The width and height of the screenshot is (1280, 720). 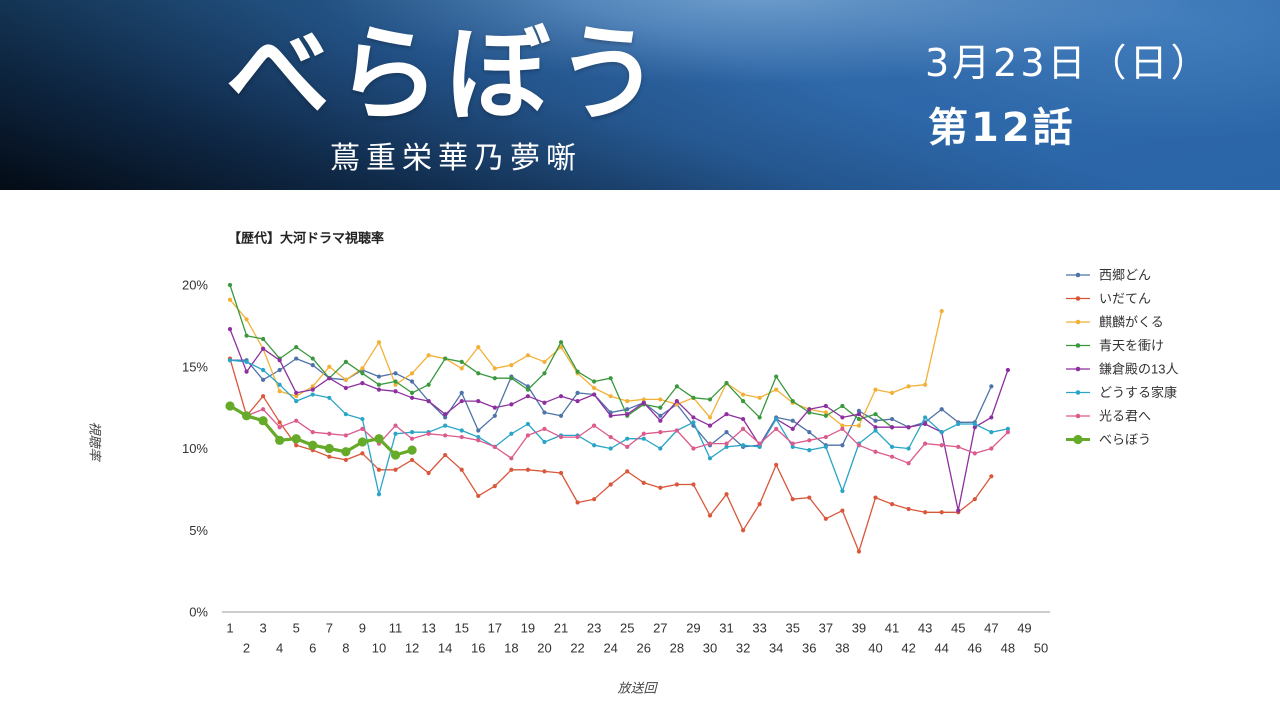 I want to click on legend-label: いだてん, so click(x=1125, y=298).